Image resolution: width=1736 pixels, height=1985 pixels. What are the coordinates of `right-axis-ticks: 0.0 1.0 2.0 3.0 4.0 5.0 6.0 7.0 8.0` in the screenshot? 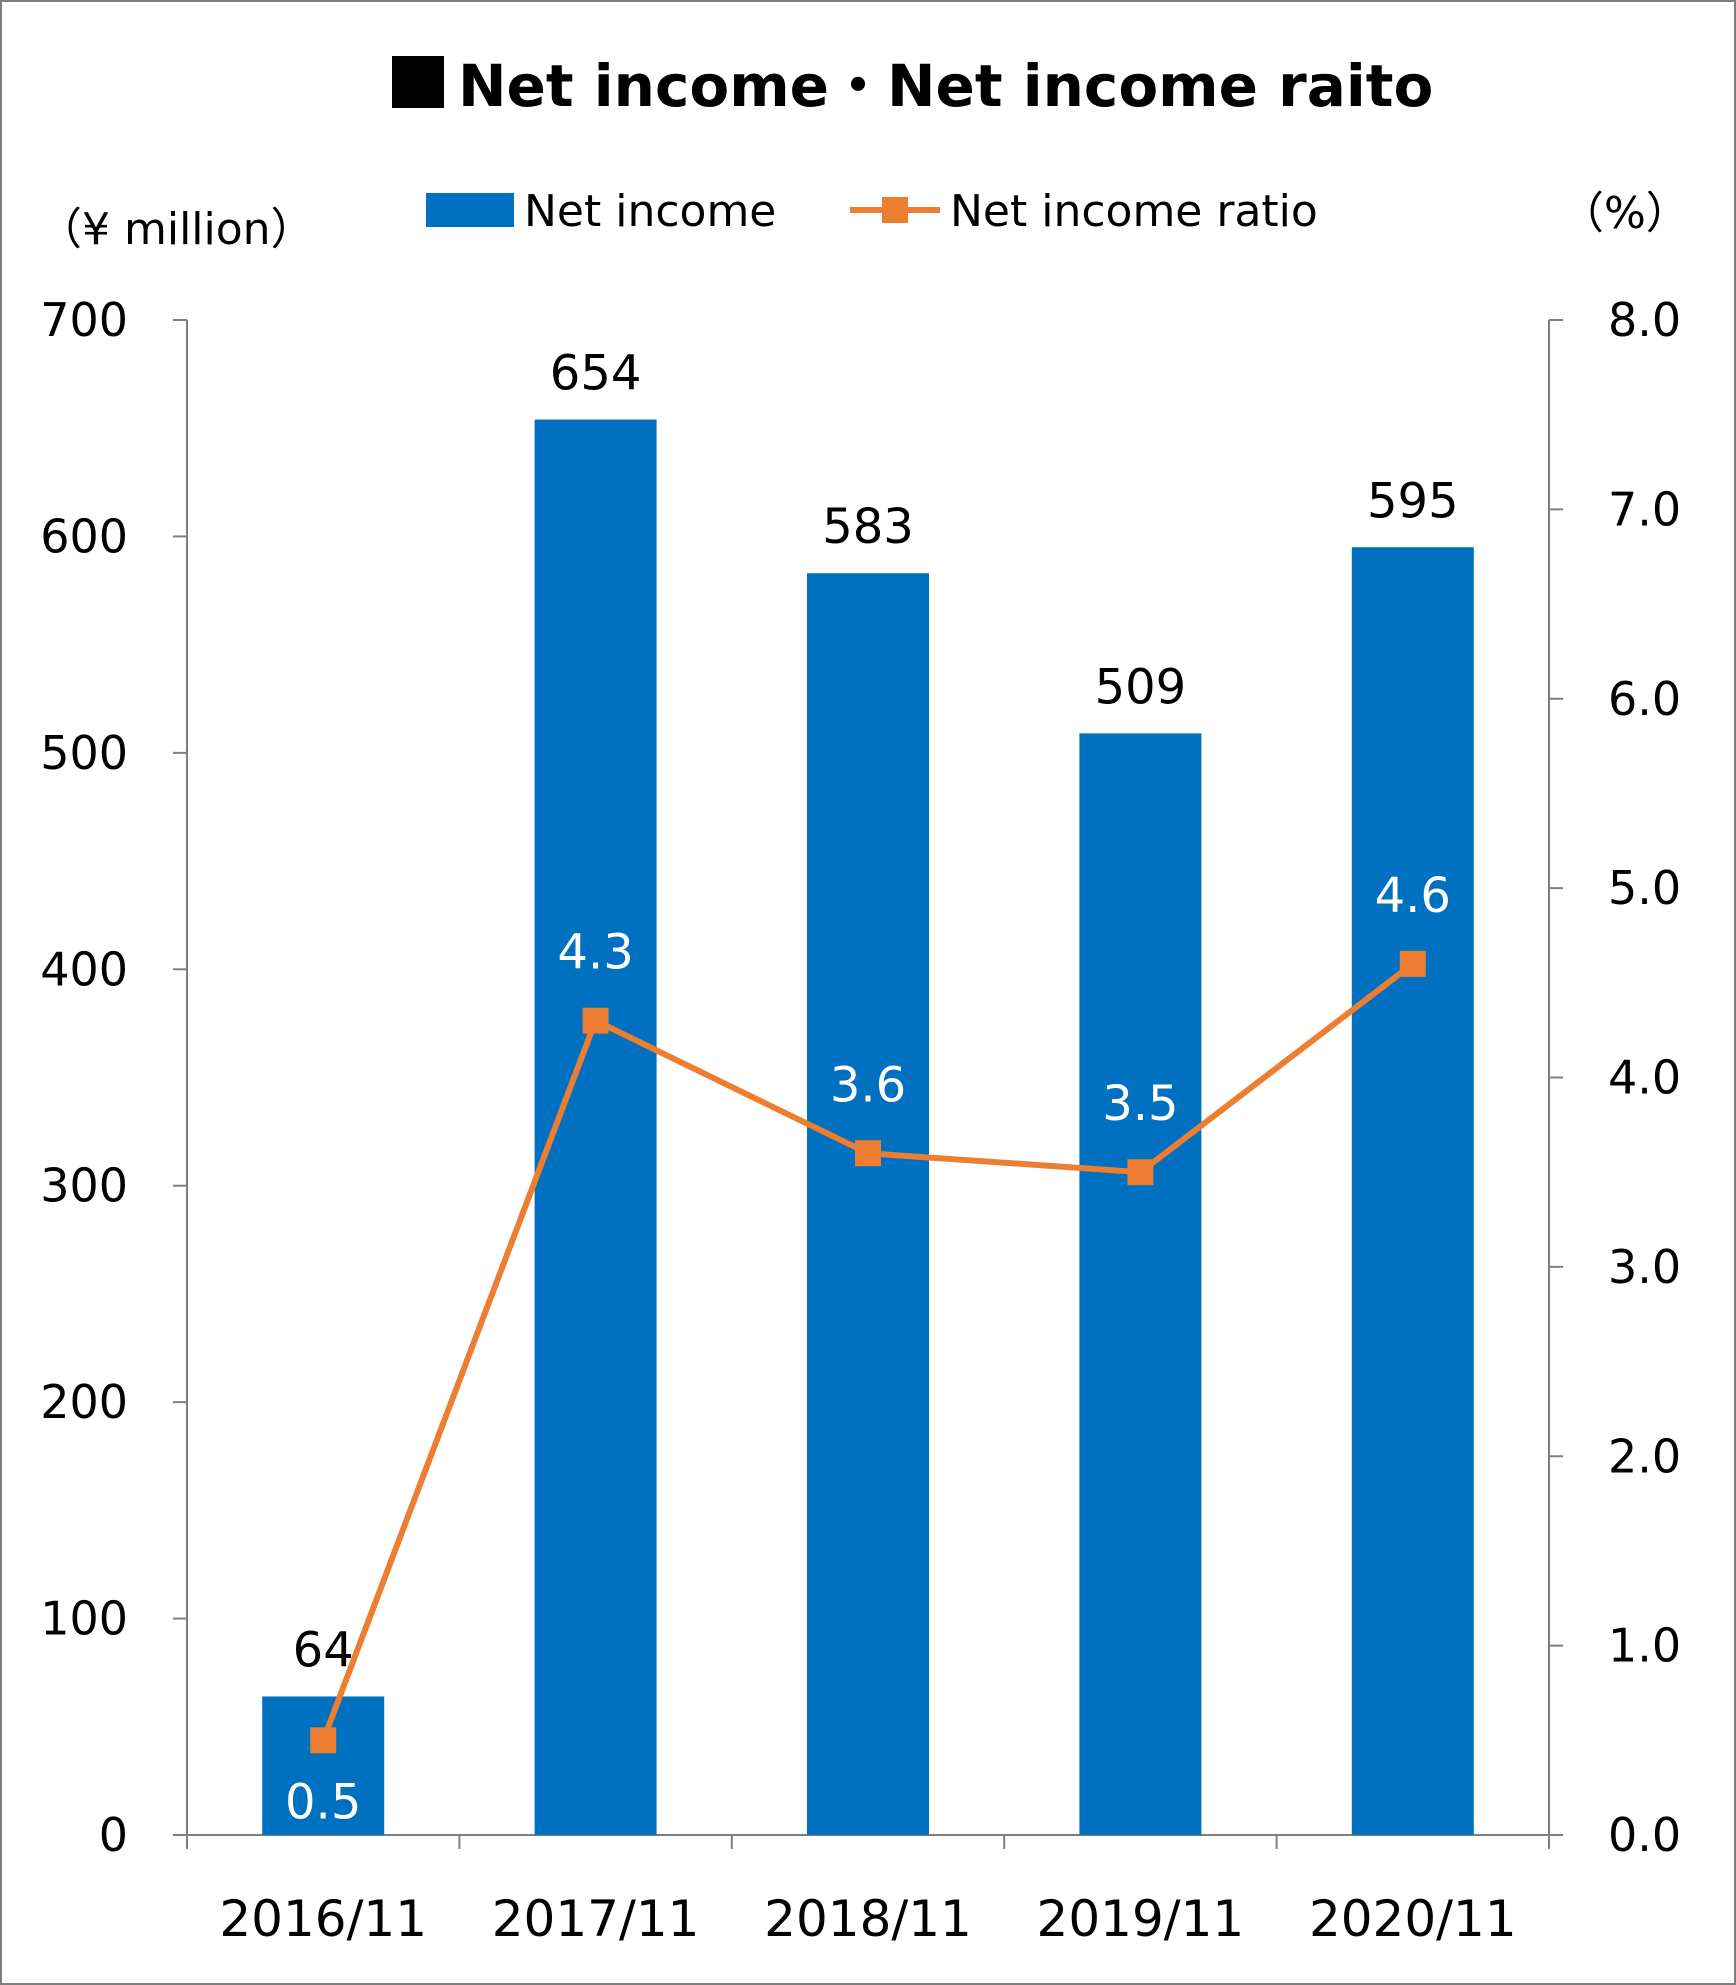 It's located at (1615, 1077).